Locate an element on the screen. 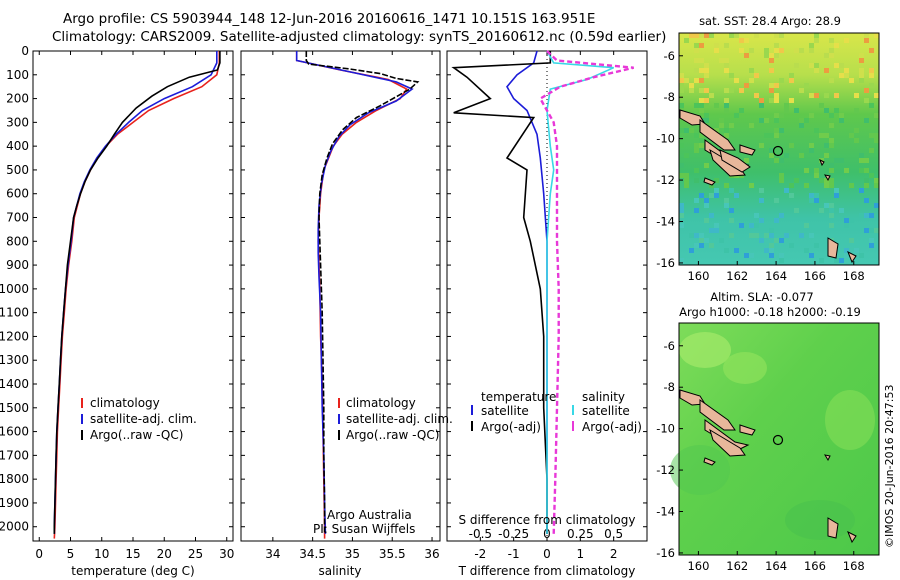 This screenshot has width=900, height=580. lat-tick-label: -14 is located at coordinates (665, 512).